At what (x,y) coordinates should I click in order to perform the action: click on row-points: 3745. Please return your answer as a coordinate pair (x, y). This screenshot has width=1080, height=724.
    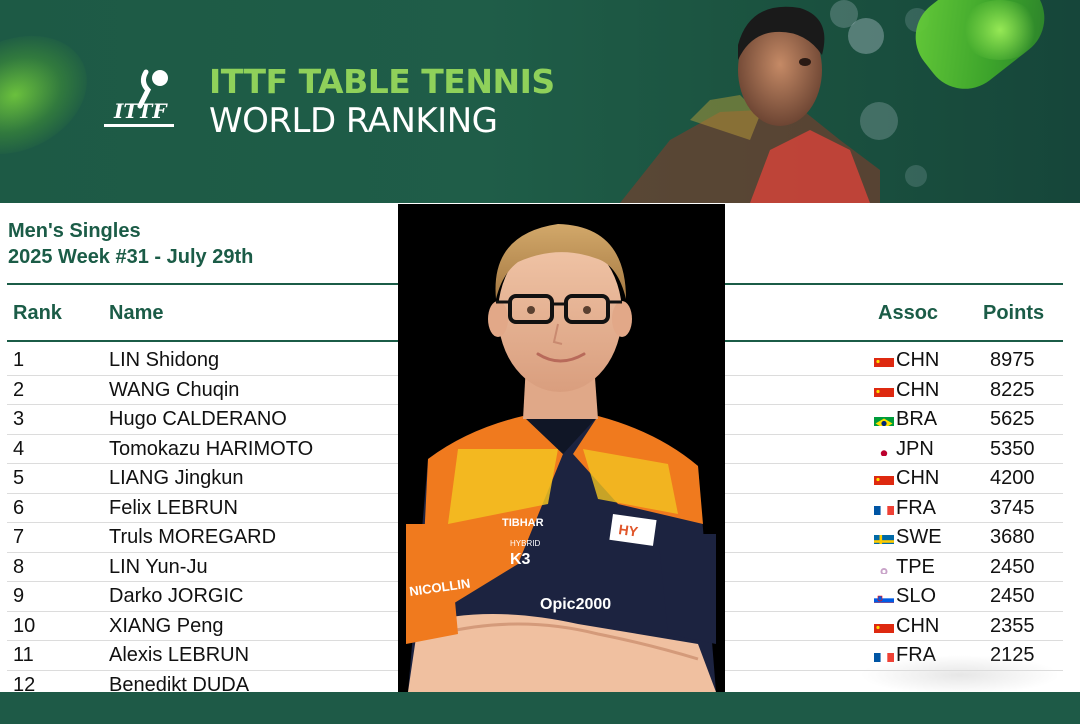
    Looking at the image, I should click on (1012, 507).